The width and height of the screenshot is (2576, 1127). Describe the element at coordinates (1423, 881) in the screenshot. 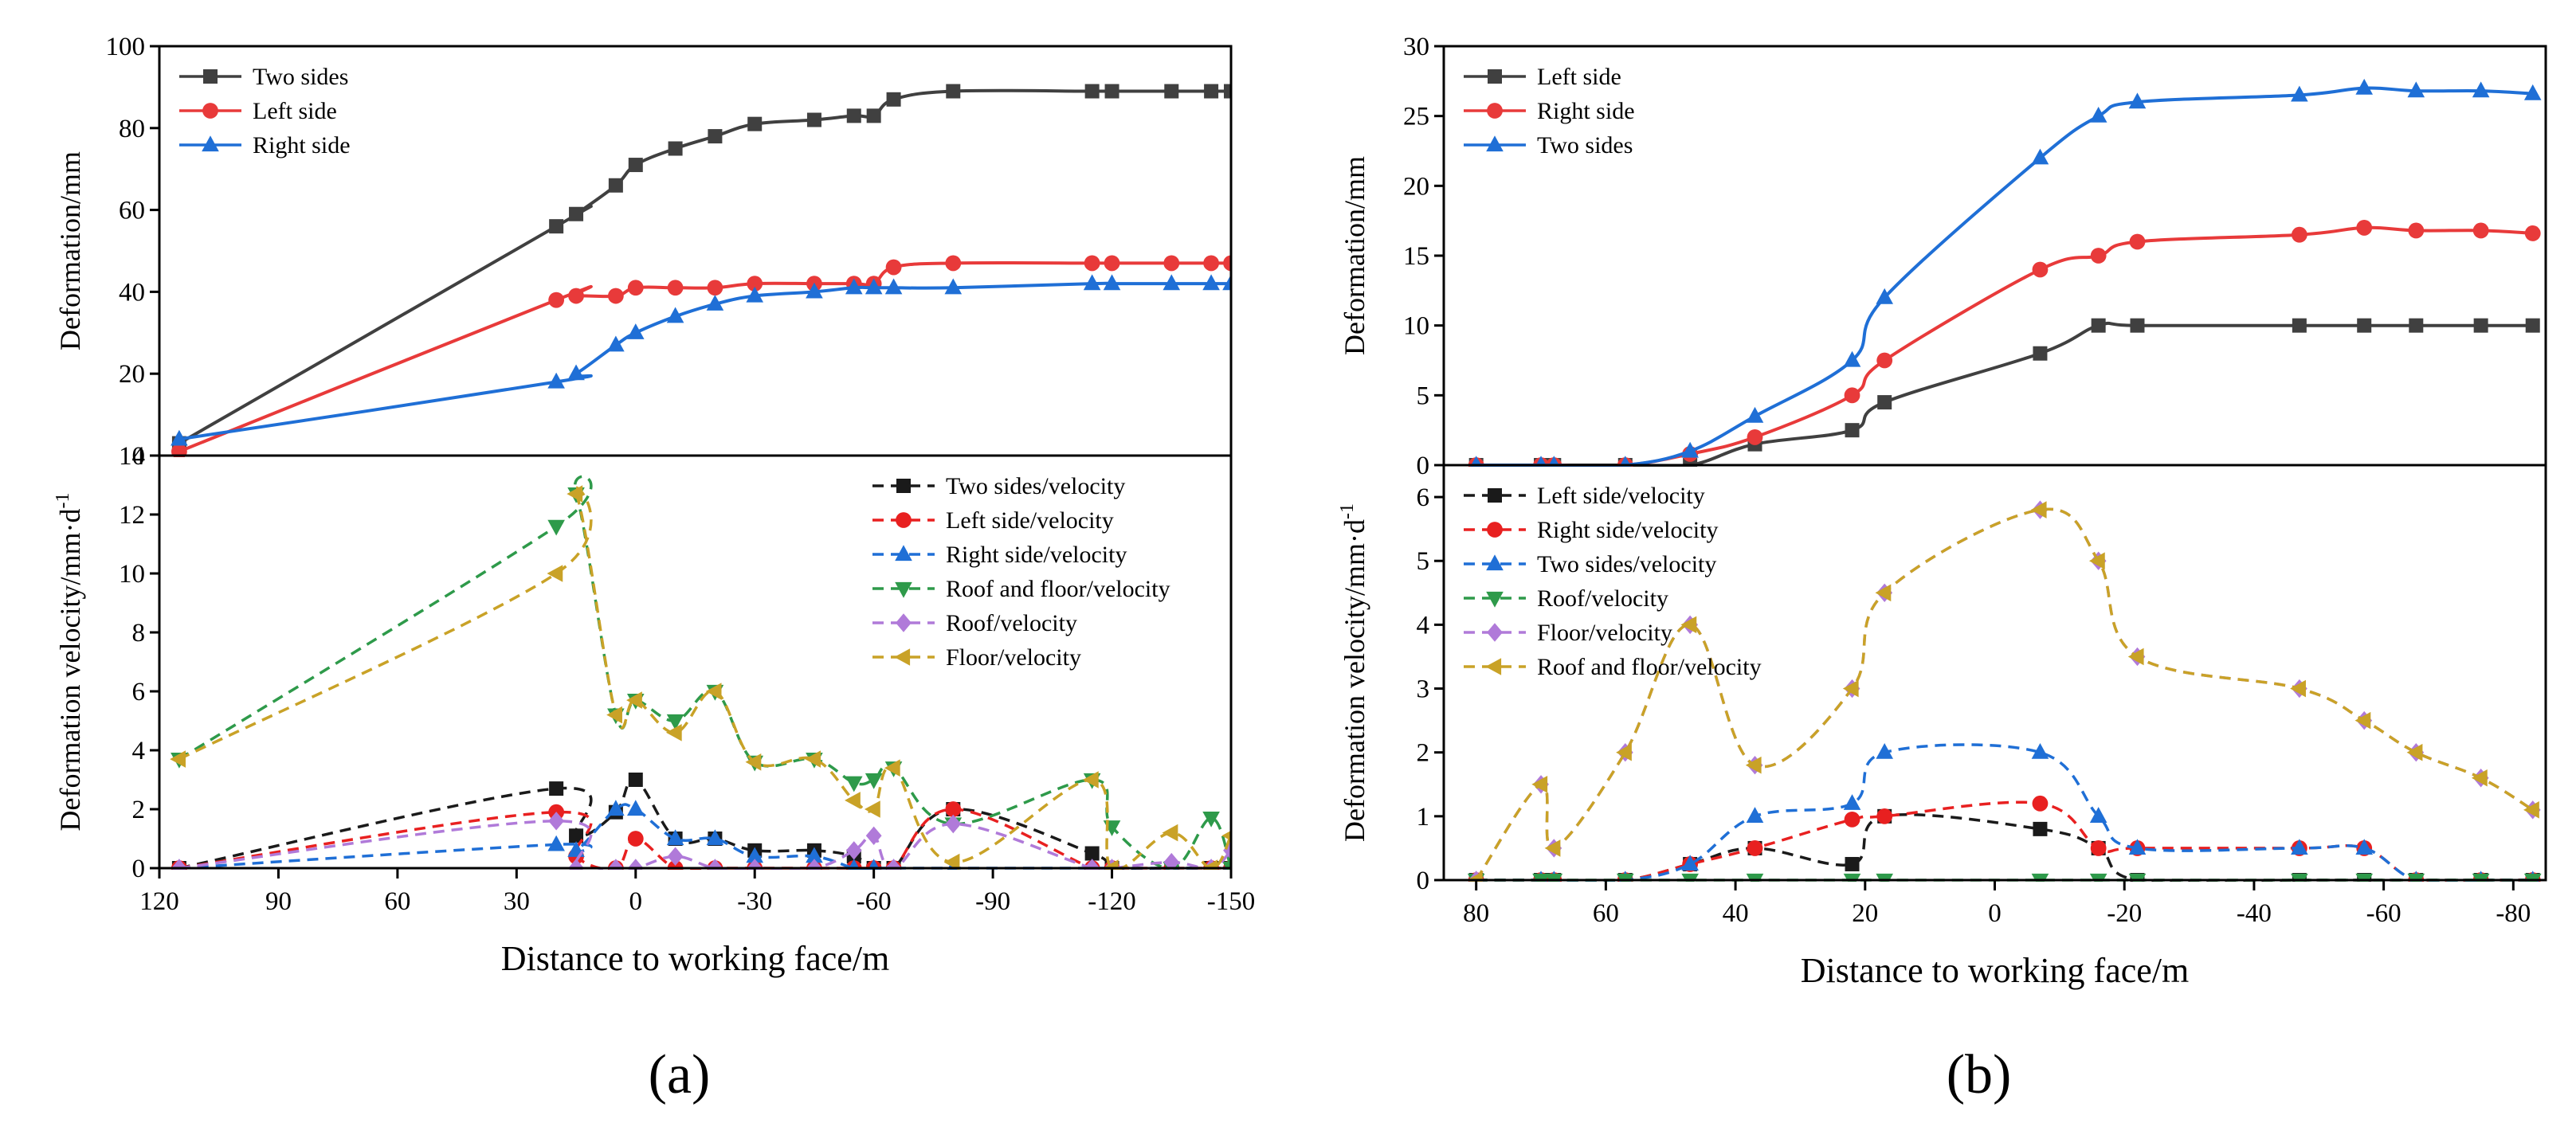

I see `y-tick-label: 0` at that location.